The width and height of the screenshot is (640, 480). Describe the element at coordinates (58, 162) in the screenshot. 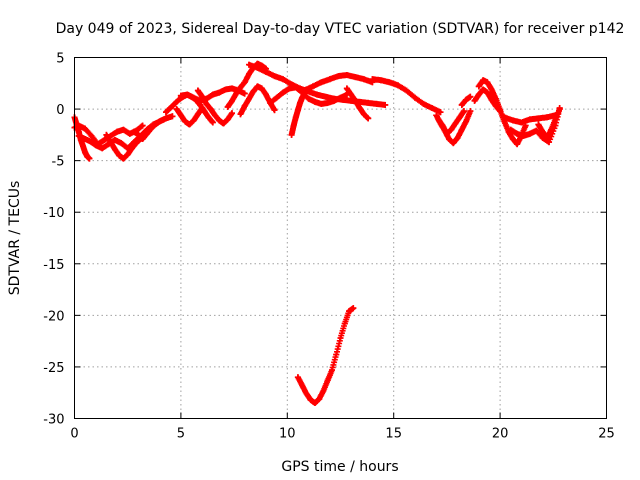

I see `y-tick-label: -5` at that location.